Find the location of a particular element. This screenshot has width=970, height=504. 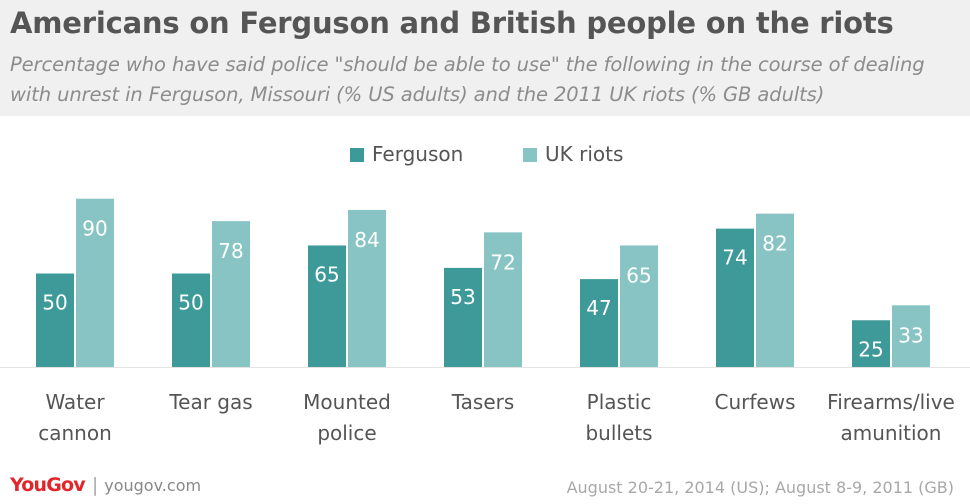

category-label-3-0: Tasers is located at coordinates (483, 402).